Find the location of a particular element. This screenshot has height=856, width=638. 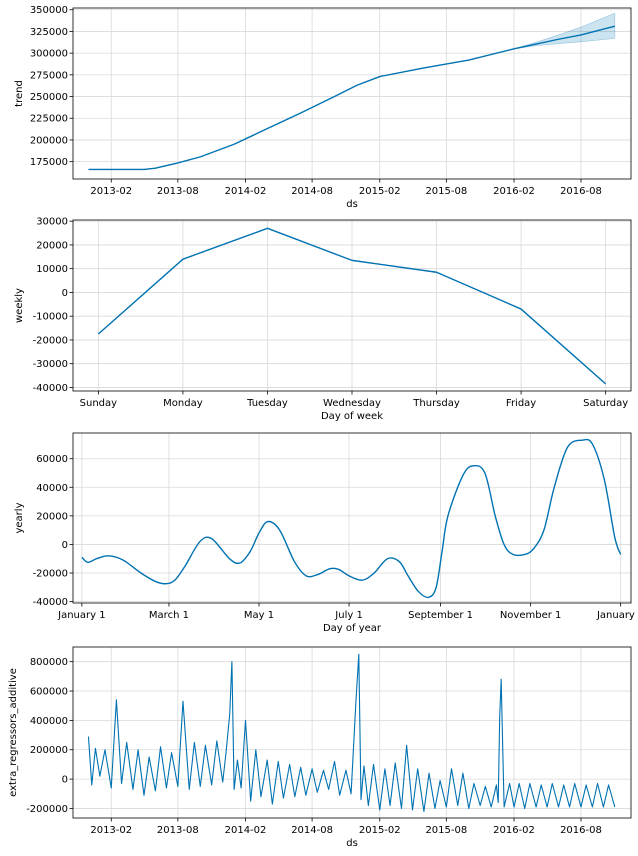

x-tick-label: Saturday is located at coordinates (605, 403).